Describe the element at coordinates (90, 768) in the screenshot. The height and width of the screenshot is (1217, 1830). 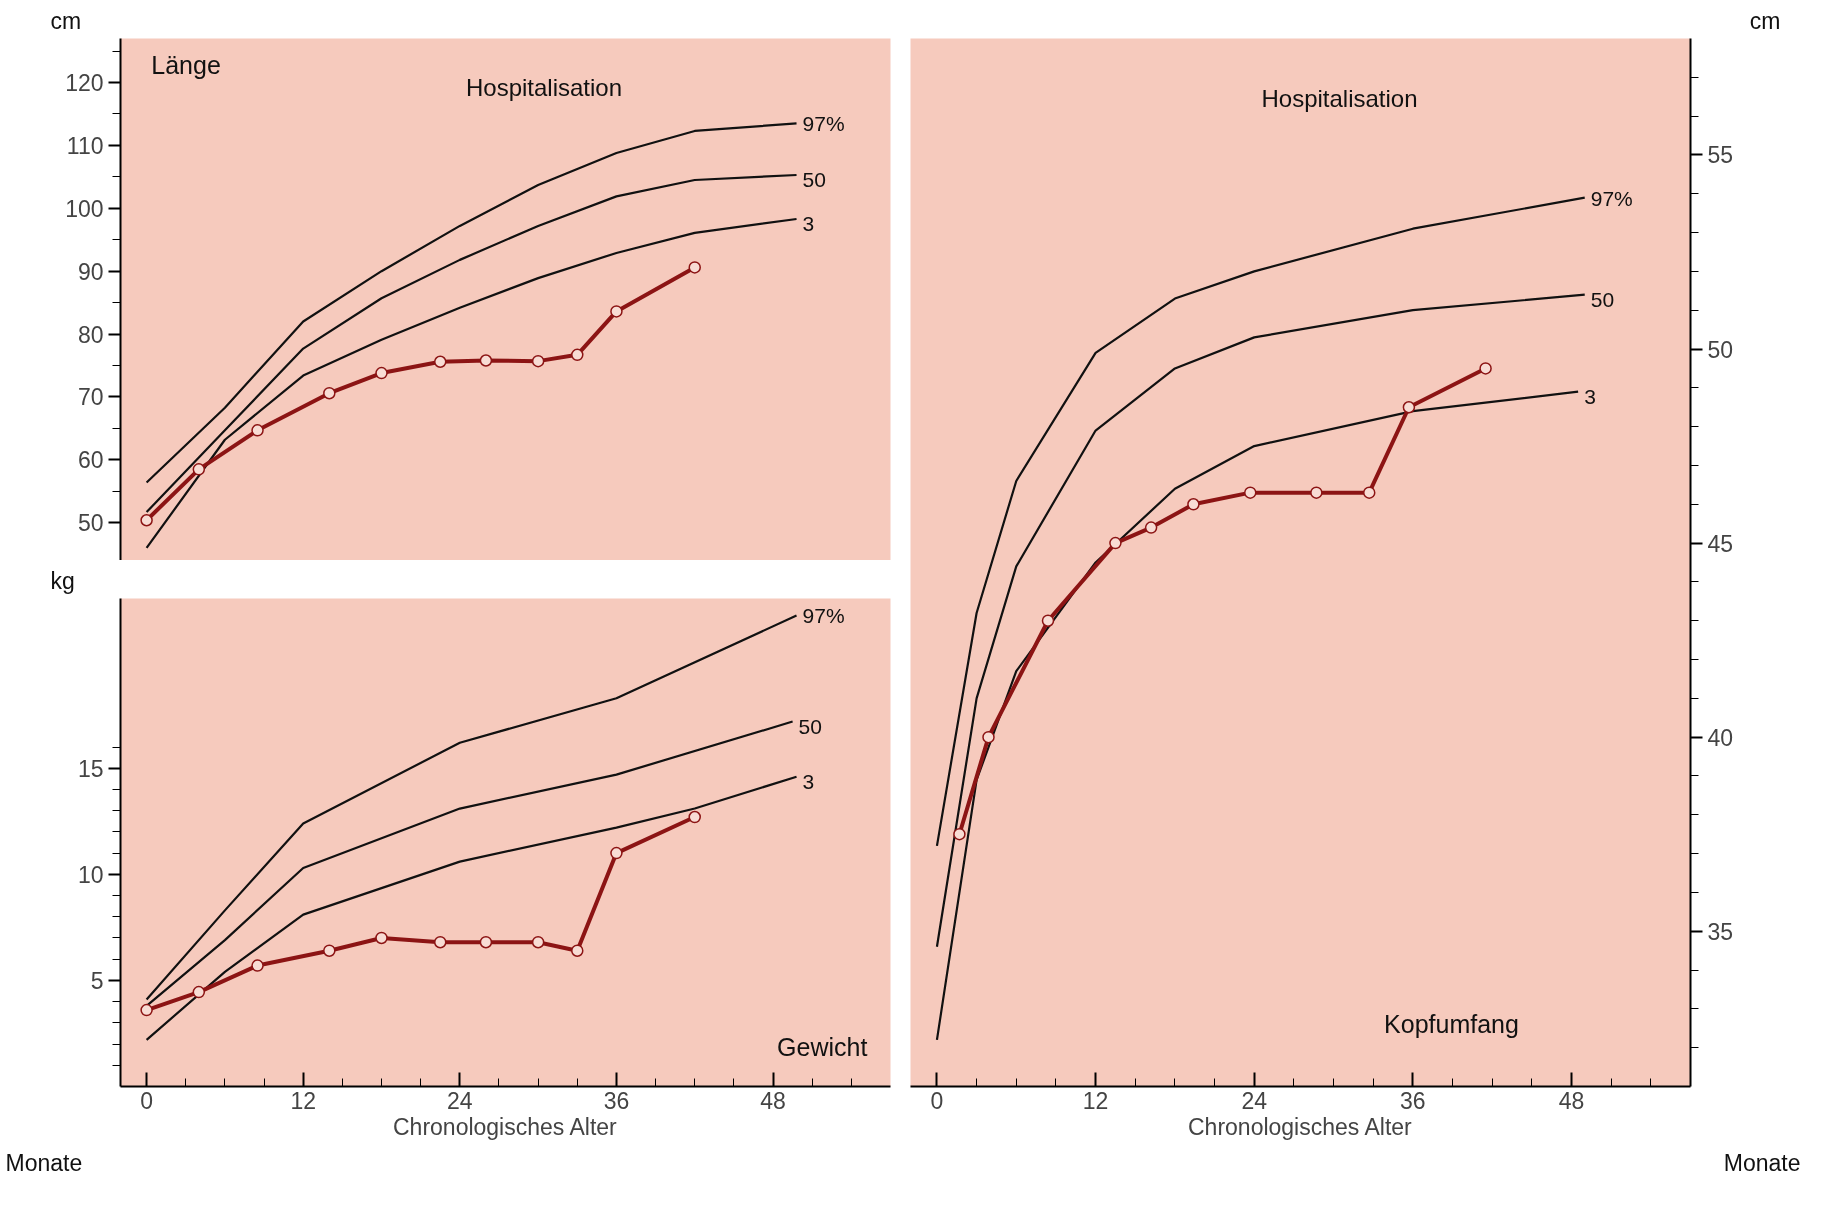
I see `y-tick-label: 15` at that location.